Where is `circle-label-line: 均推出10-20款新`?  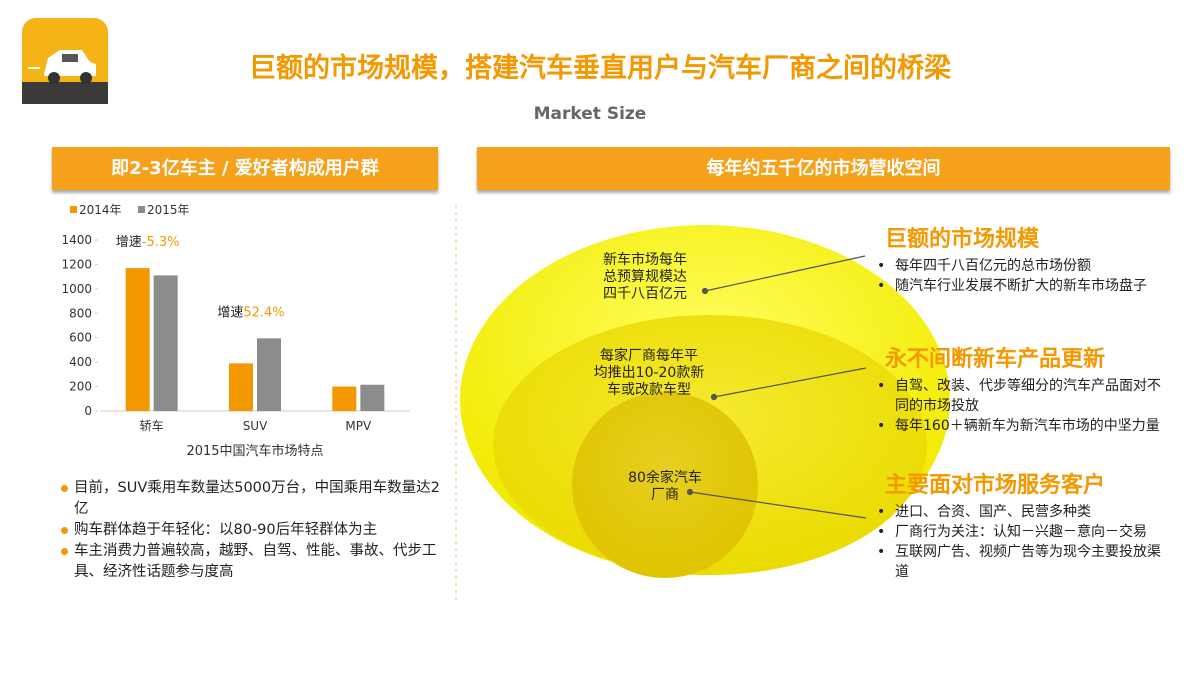 circle-label-line: 均推出10-20款新 is located at coordinates (649, 373).